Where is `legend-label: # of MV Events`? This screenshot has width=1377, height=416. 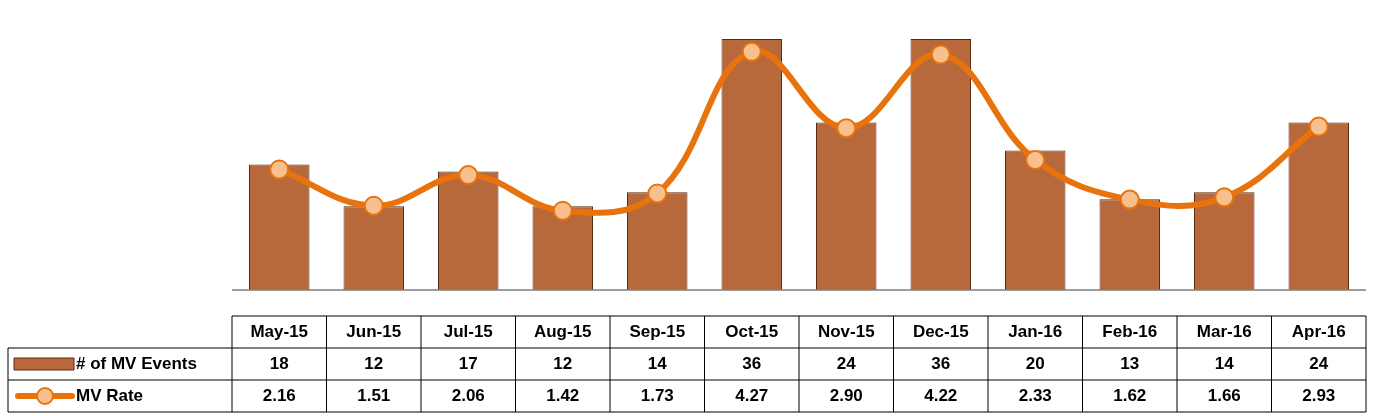
legend-label: # of MV Events is located at coordinates (136, 363).